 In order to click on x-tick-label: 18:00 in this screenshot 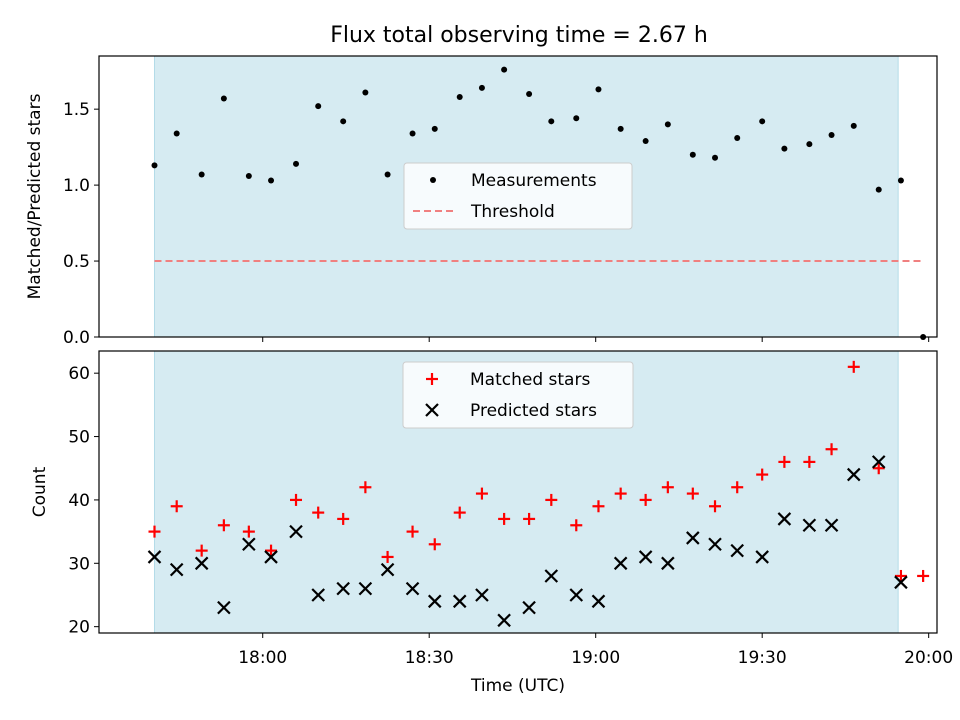, I will do `click(262, 658)`.